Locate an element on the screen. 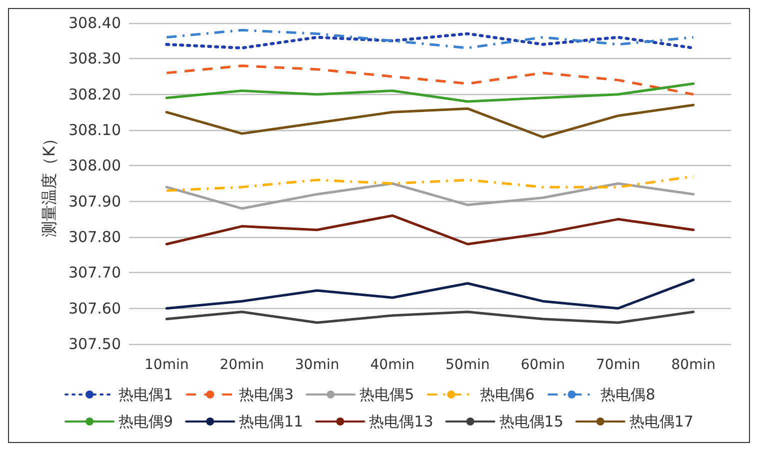 Image resolution: width=758 pixels, height=451 pixels. x-tick-label: 40min is located at coordinates (392, 365).